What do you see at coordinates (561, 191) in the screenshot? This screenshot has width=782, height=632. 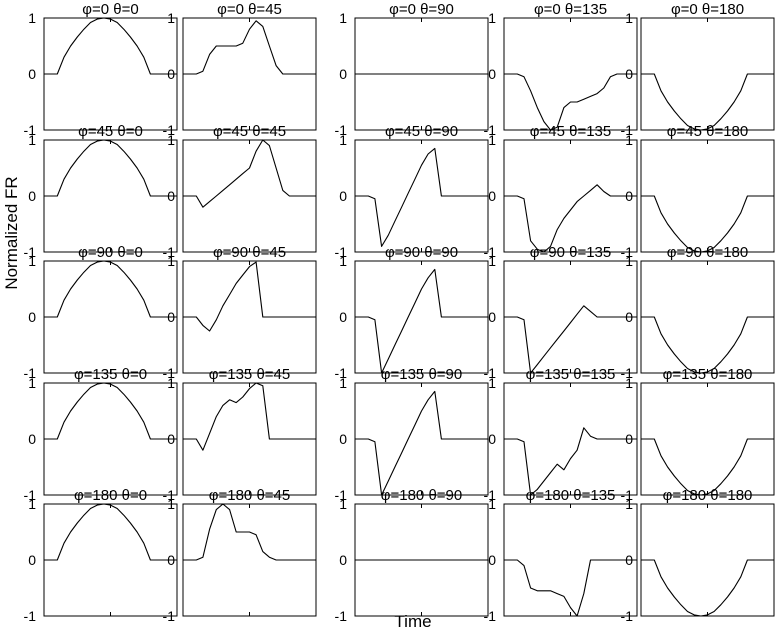 I see `panel-9: φ=45 θ=135 1 0 -1` at bounding box center [561, 191].